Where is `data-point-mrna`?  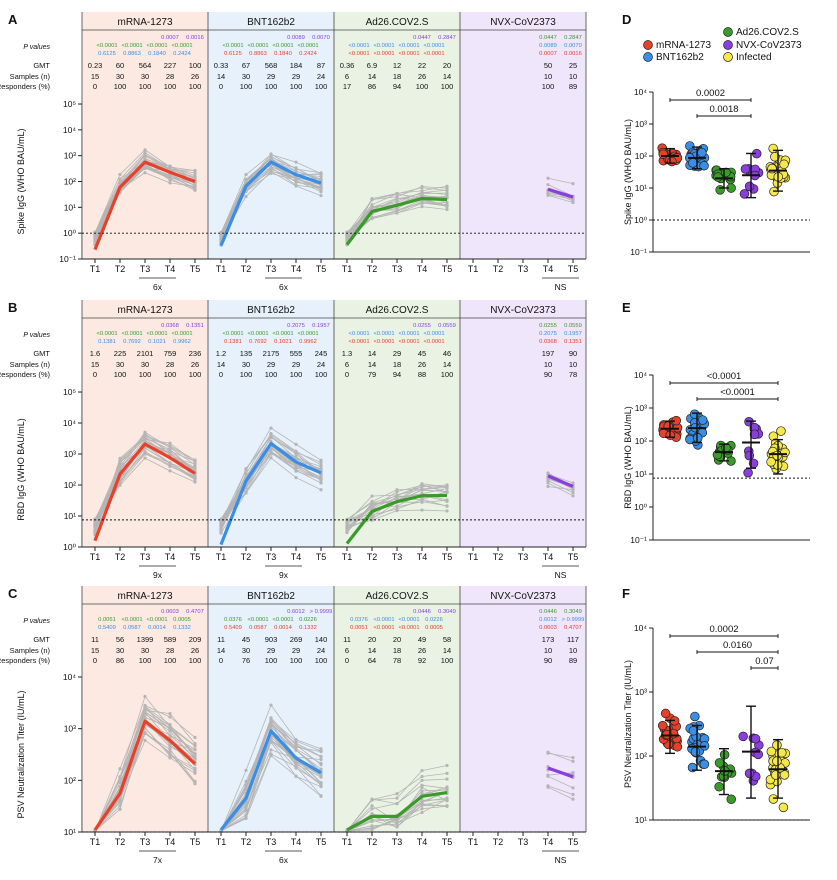
data-point-mrna is located at coordinates (677, 747).